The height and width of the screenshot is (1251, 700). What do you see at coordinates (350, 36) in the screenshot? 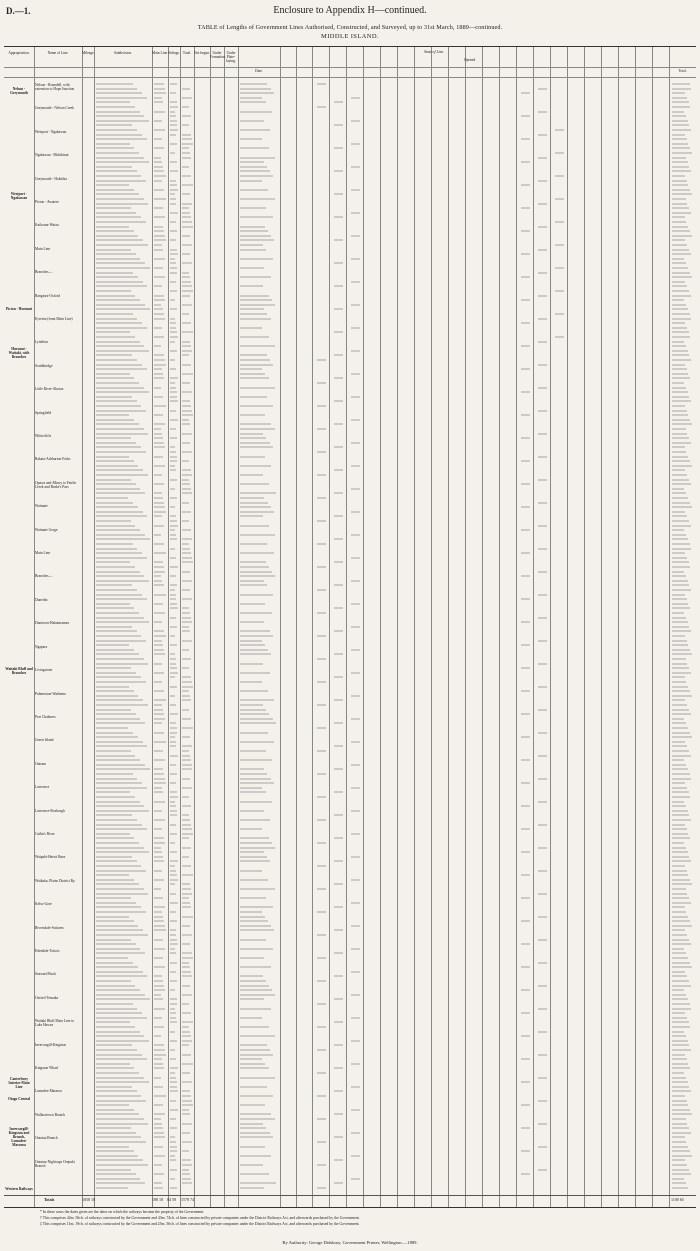
I see `island-heading: MIDDLE ISLAND.` at bounding box center [350, 36].